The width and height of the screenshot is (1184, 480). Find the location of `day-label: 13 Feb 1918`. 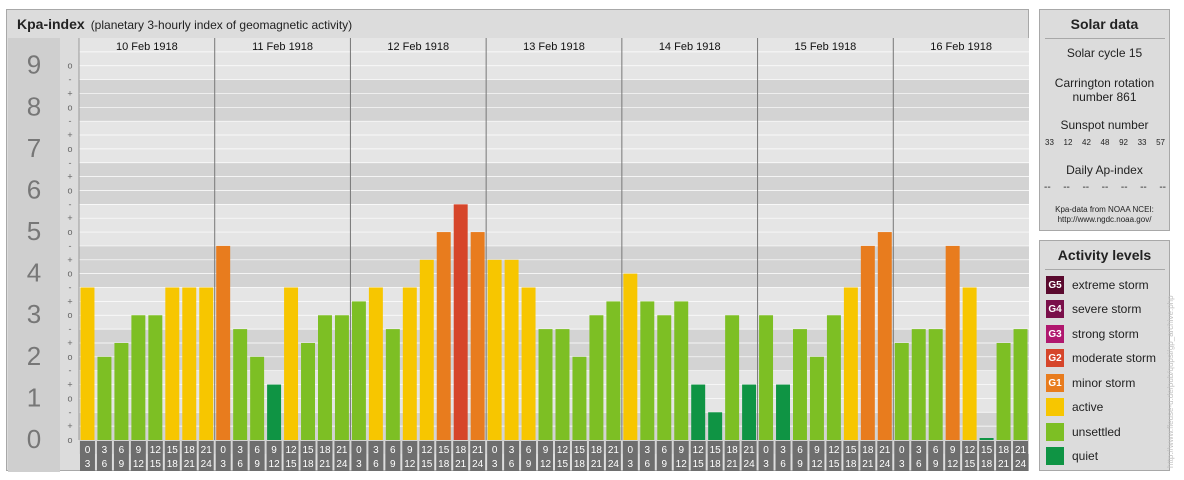

day-label: 13 Feb 1918 is located at coordinates (554, 47).